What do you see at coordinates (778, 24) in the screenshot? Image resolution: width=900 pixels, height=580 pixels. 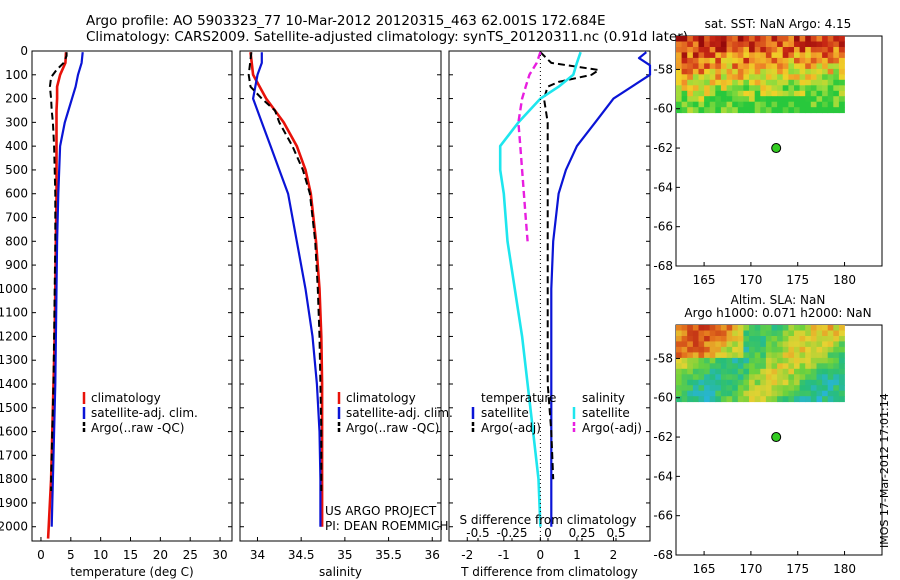 I see `sst-map-title: sat. SST: NaN Argo: 4.15` at bounding box center [778, 24].